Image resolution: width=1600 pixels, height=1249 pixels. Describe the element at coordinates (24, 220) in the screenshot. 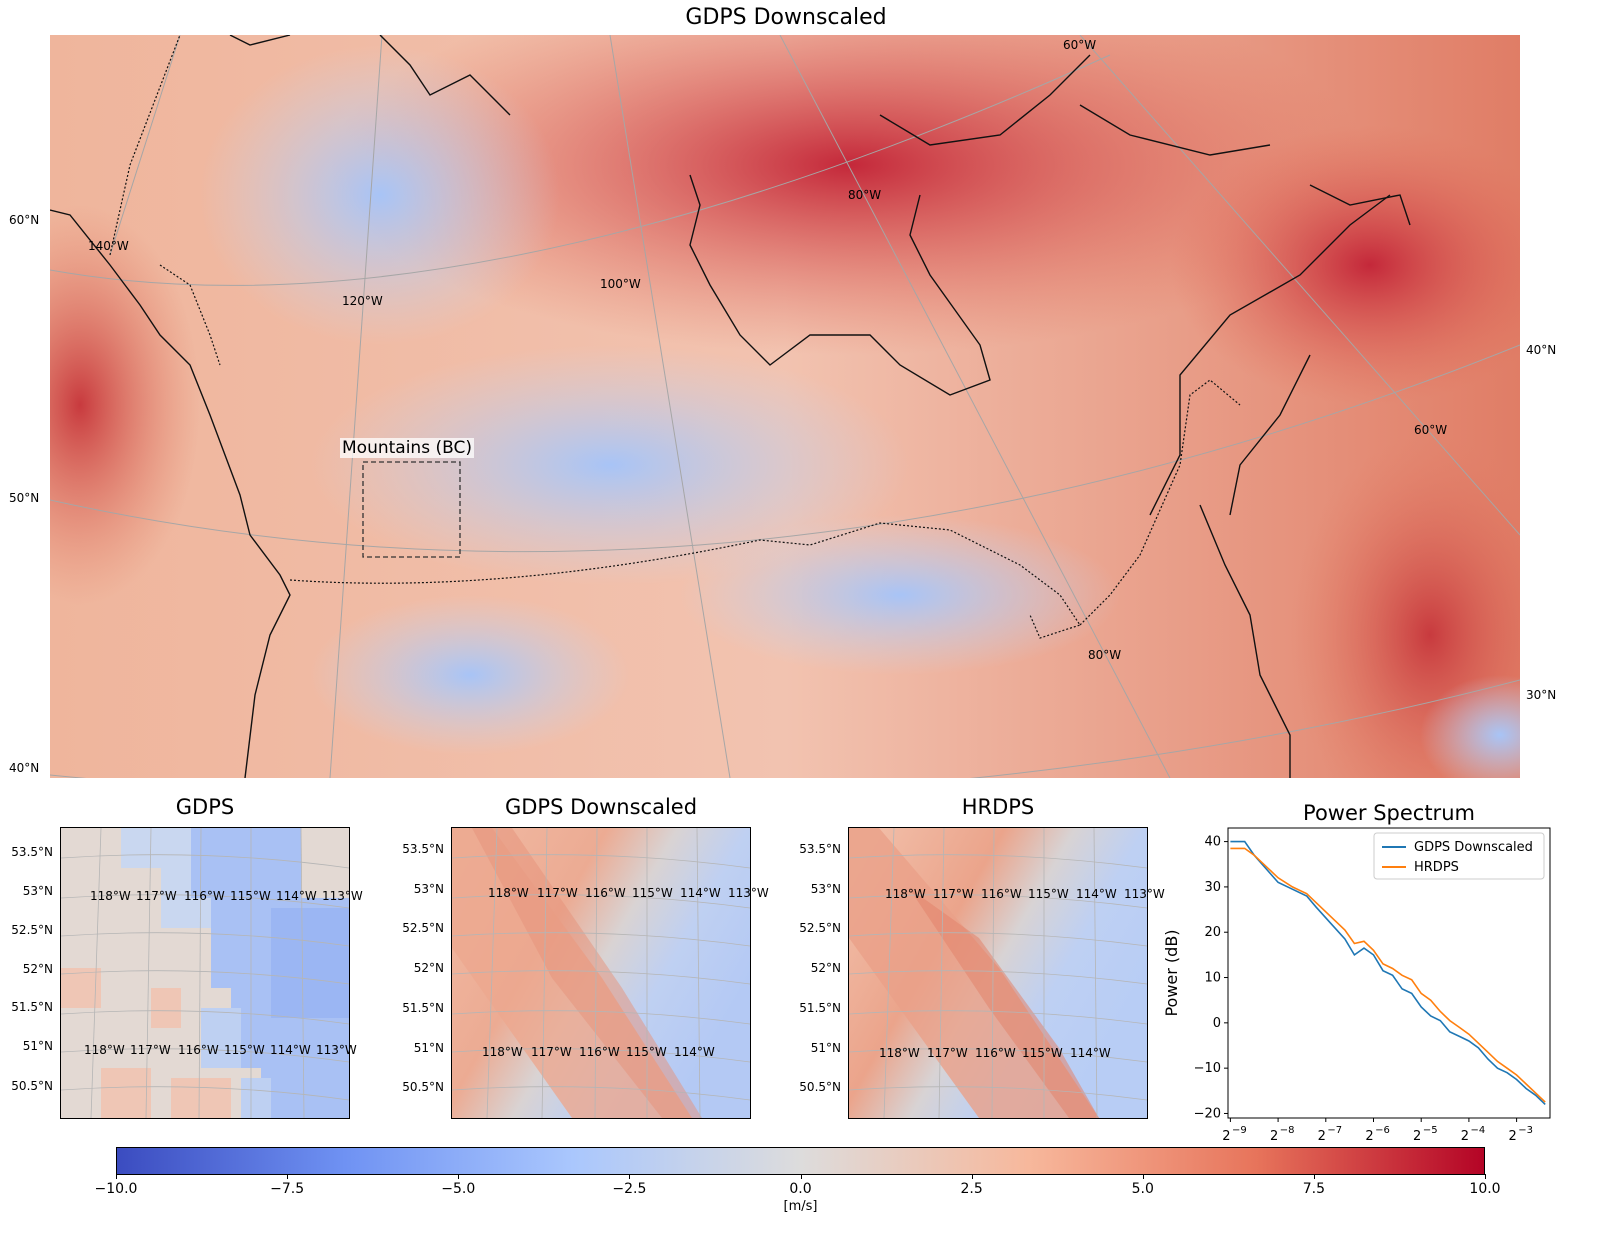

I see `main-lat-label: 60°N` at that location.